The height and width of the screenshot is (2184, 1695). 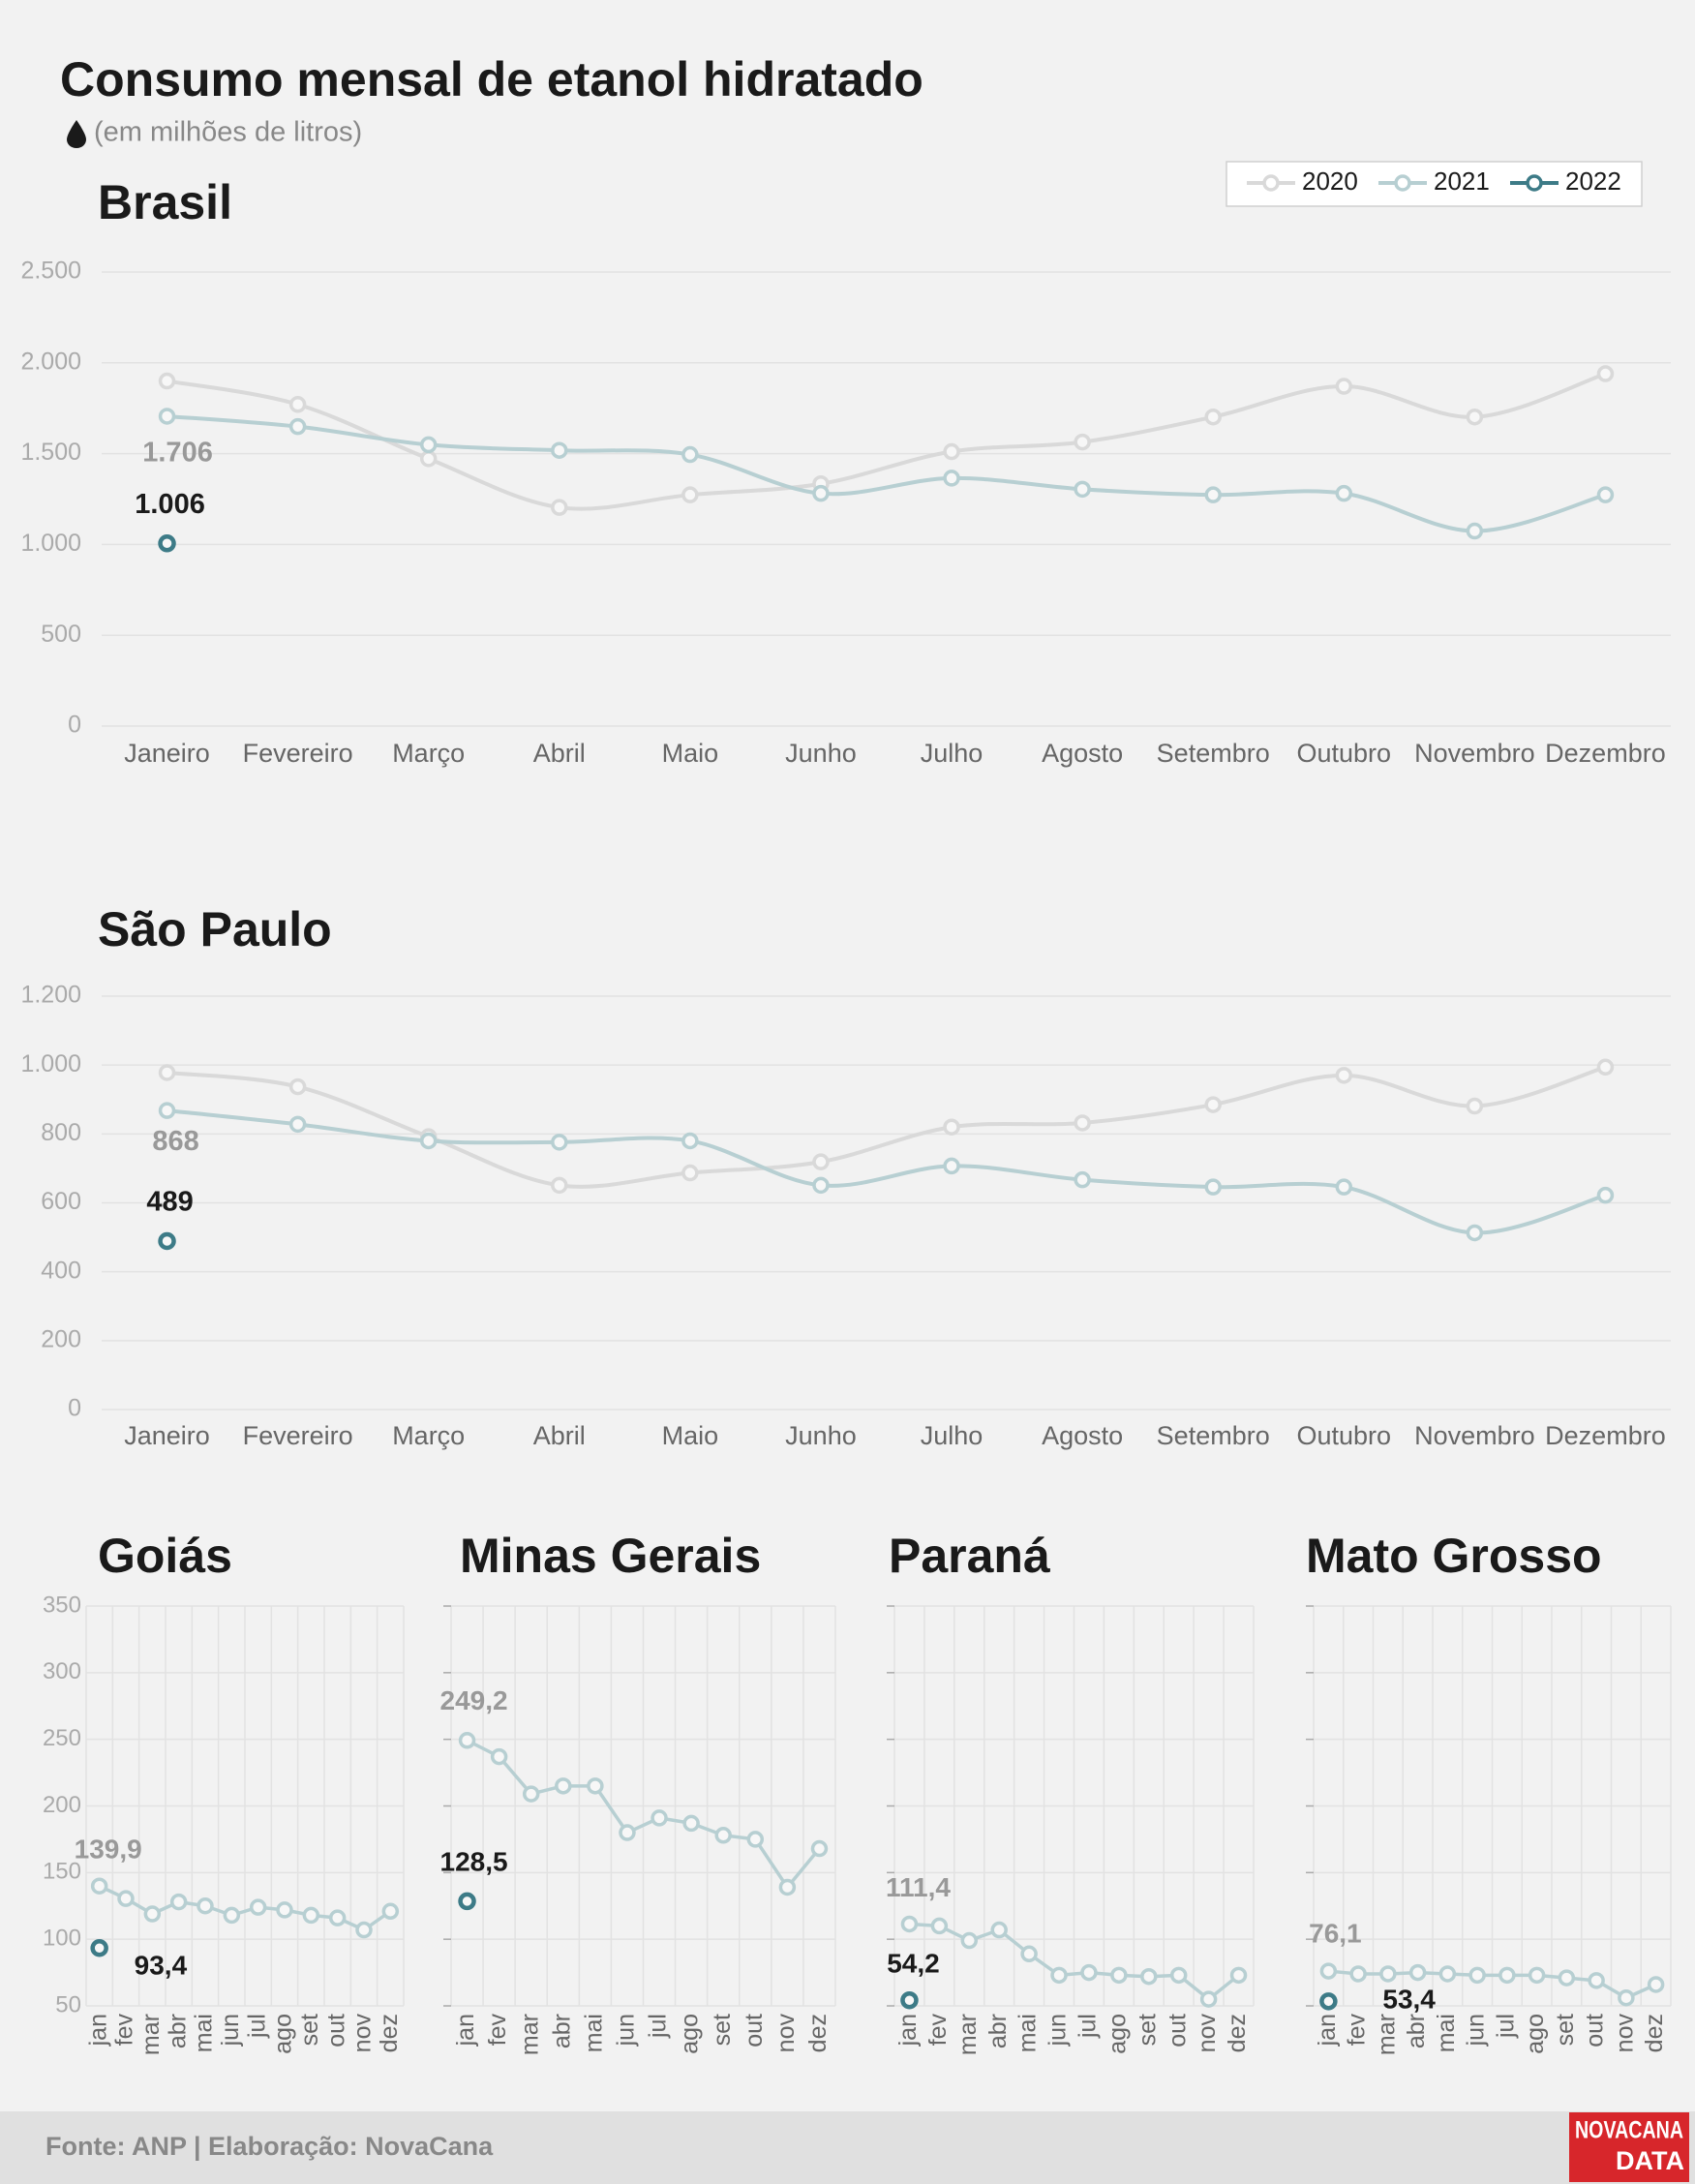 What do you see at coordinates (170, 504) in the screenshot?
I see `data-label: 1.006` at bounding box center [170, 504].